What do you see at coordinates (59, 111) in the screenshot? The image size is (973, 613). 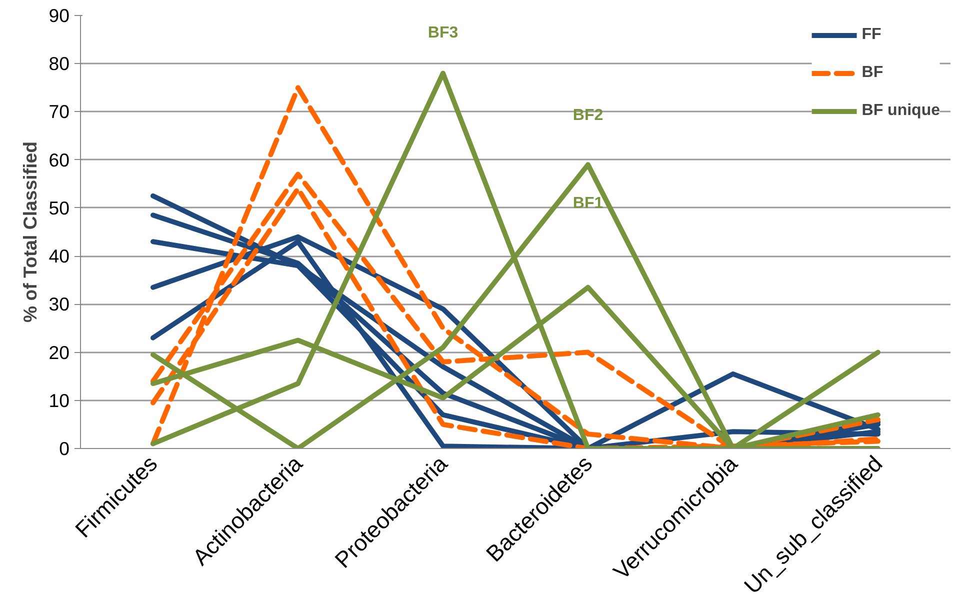 I see `y-tick-label: 70` at bounding box center [59, 111].